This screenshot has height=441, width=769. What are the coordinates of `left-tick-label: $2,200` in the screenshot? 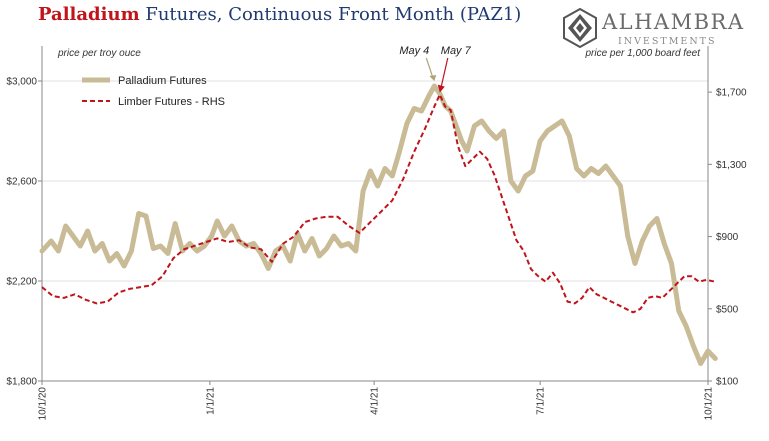 It's located at (21, 282).